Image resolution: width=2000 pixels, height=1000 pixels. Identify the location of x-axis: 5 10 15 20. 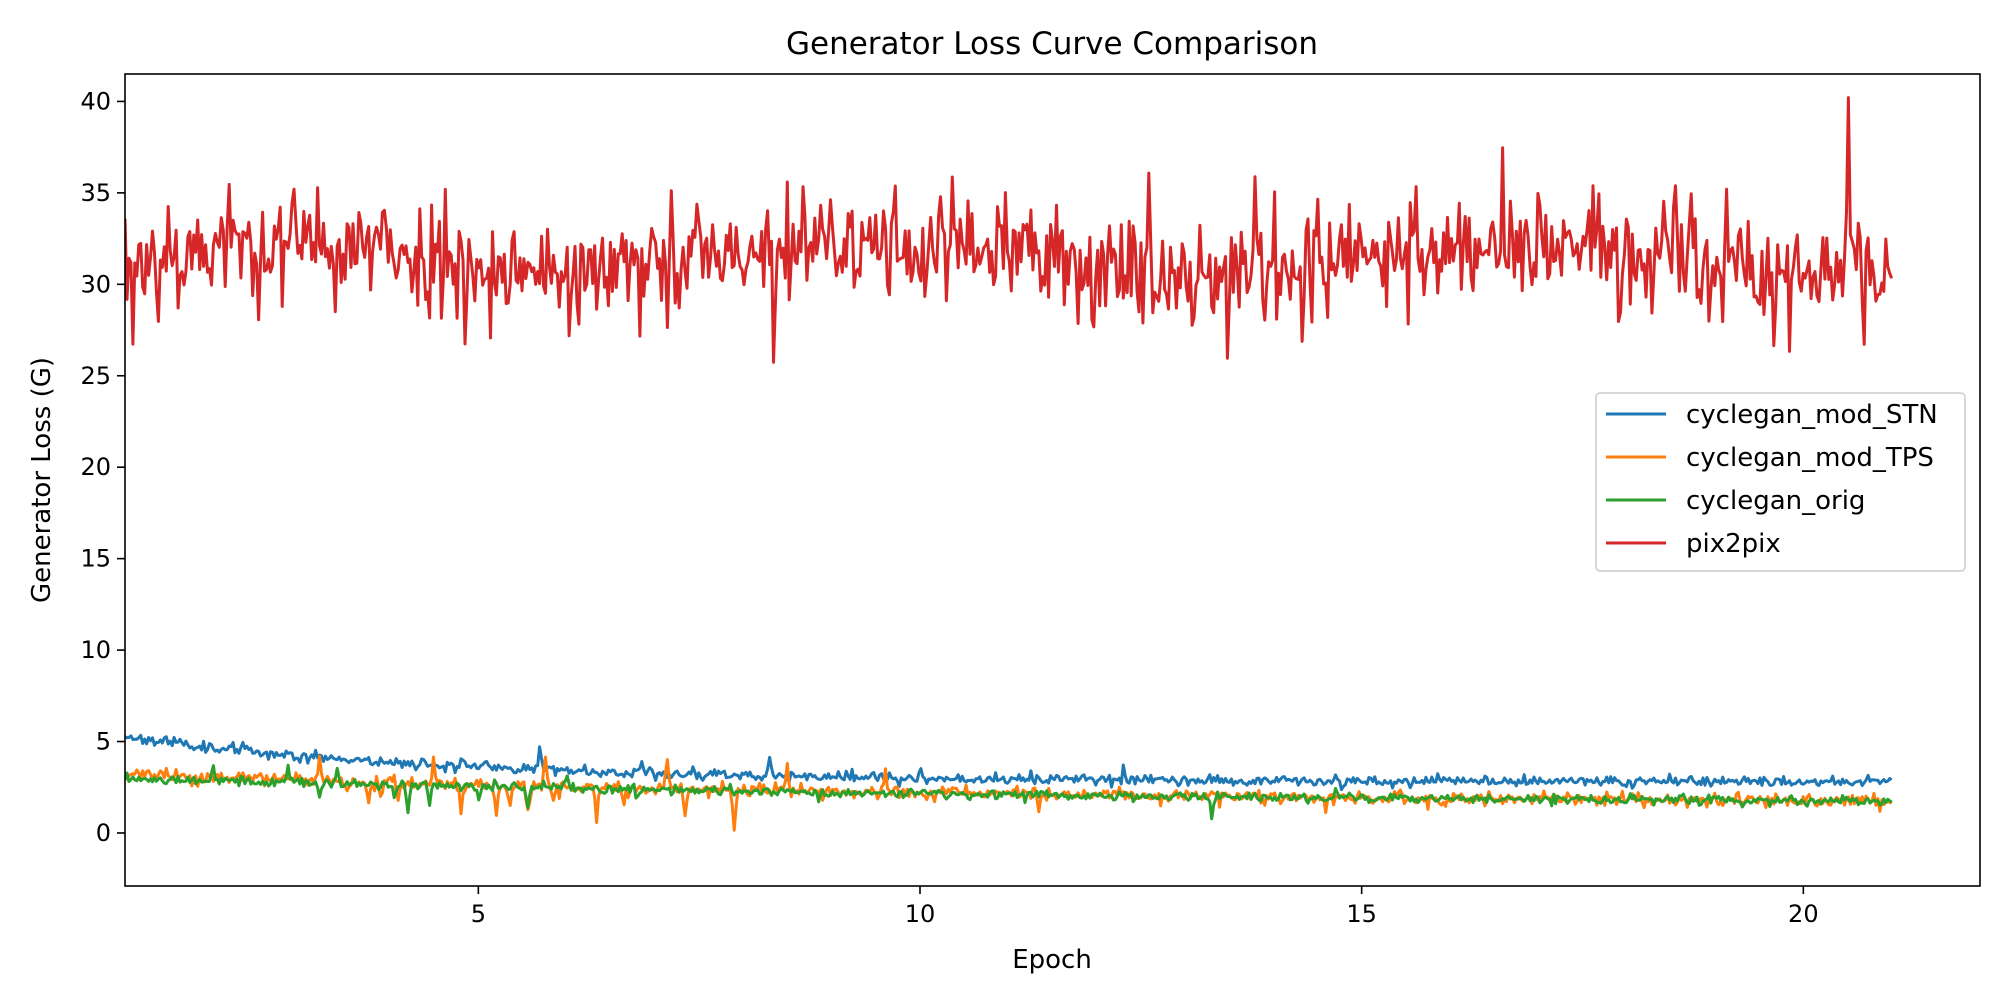
(1145, 907).